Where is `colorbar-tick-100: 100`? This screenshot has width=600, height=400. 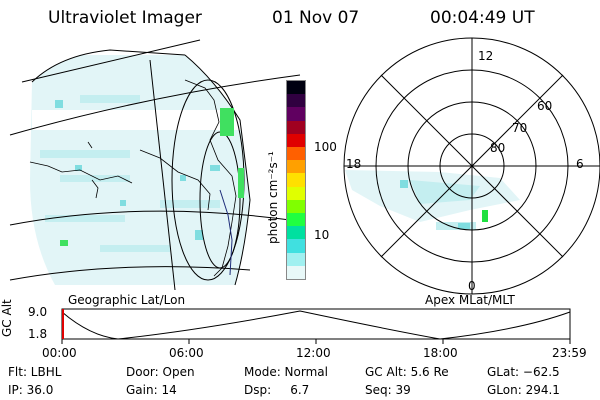
colorbar-tick-100: 100 is located at coordinates (325, 147).